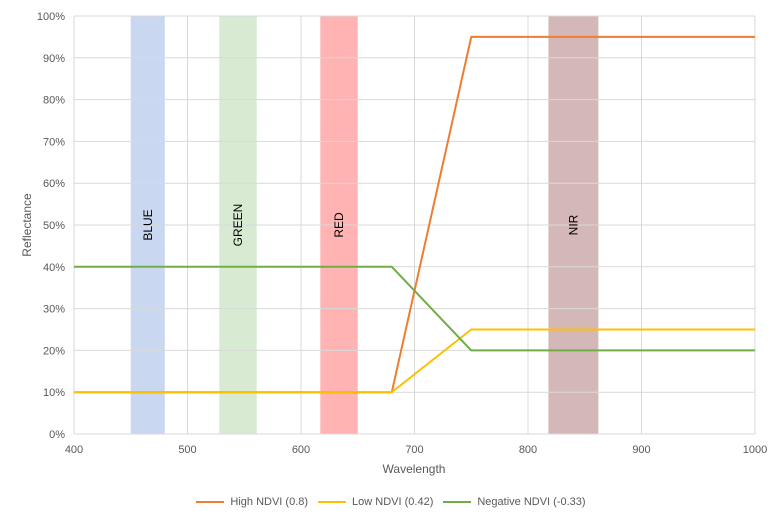  Describe the element at coordinates (51, 17) in the screenshot. I see `y-tick-label: 100%` at that location.